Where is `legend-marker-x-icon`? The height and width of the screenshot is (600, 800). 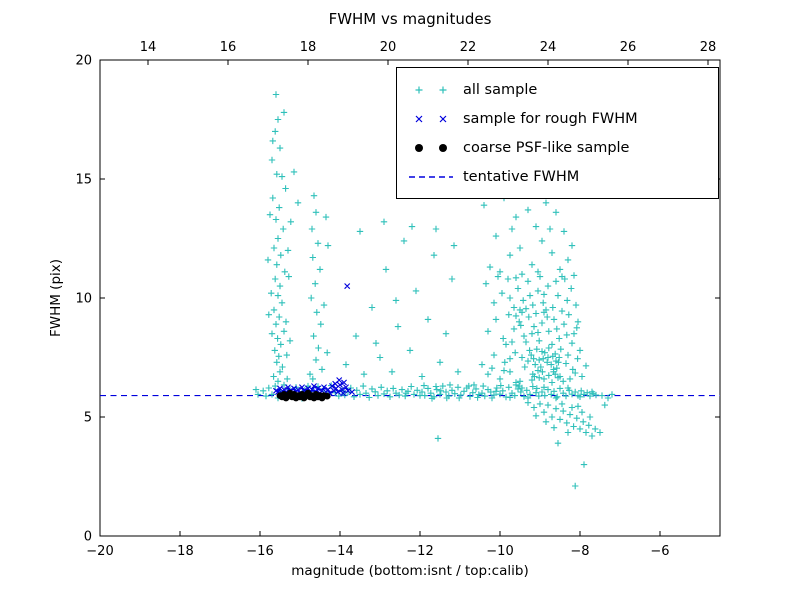 legend-marker-x-icon is located at coordinates (431, 118).